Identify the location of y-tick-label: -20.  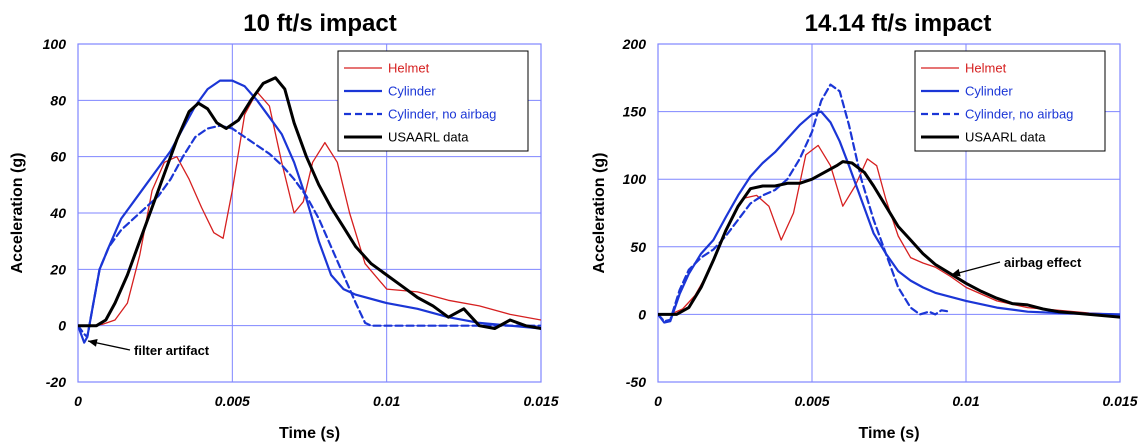
(56, 382).